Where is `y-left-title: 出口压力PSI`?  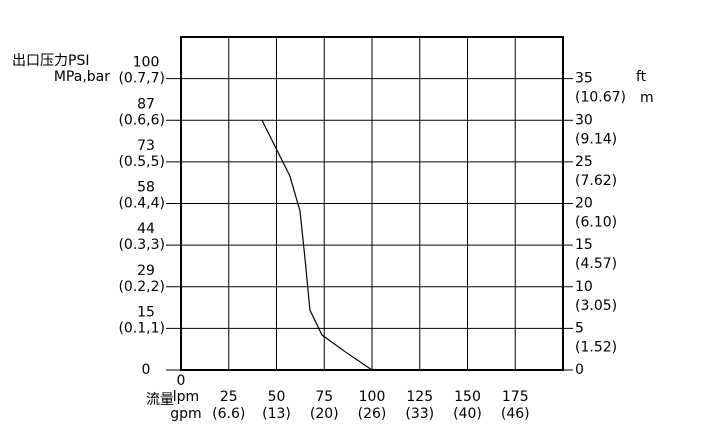 y-left-title: 出口压力PSI is located at coordinates (50, 61).